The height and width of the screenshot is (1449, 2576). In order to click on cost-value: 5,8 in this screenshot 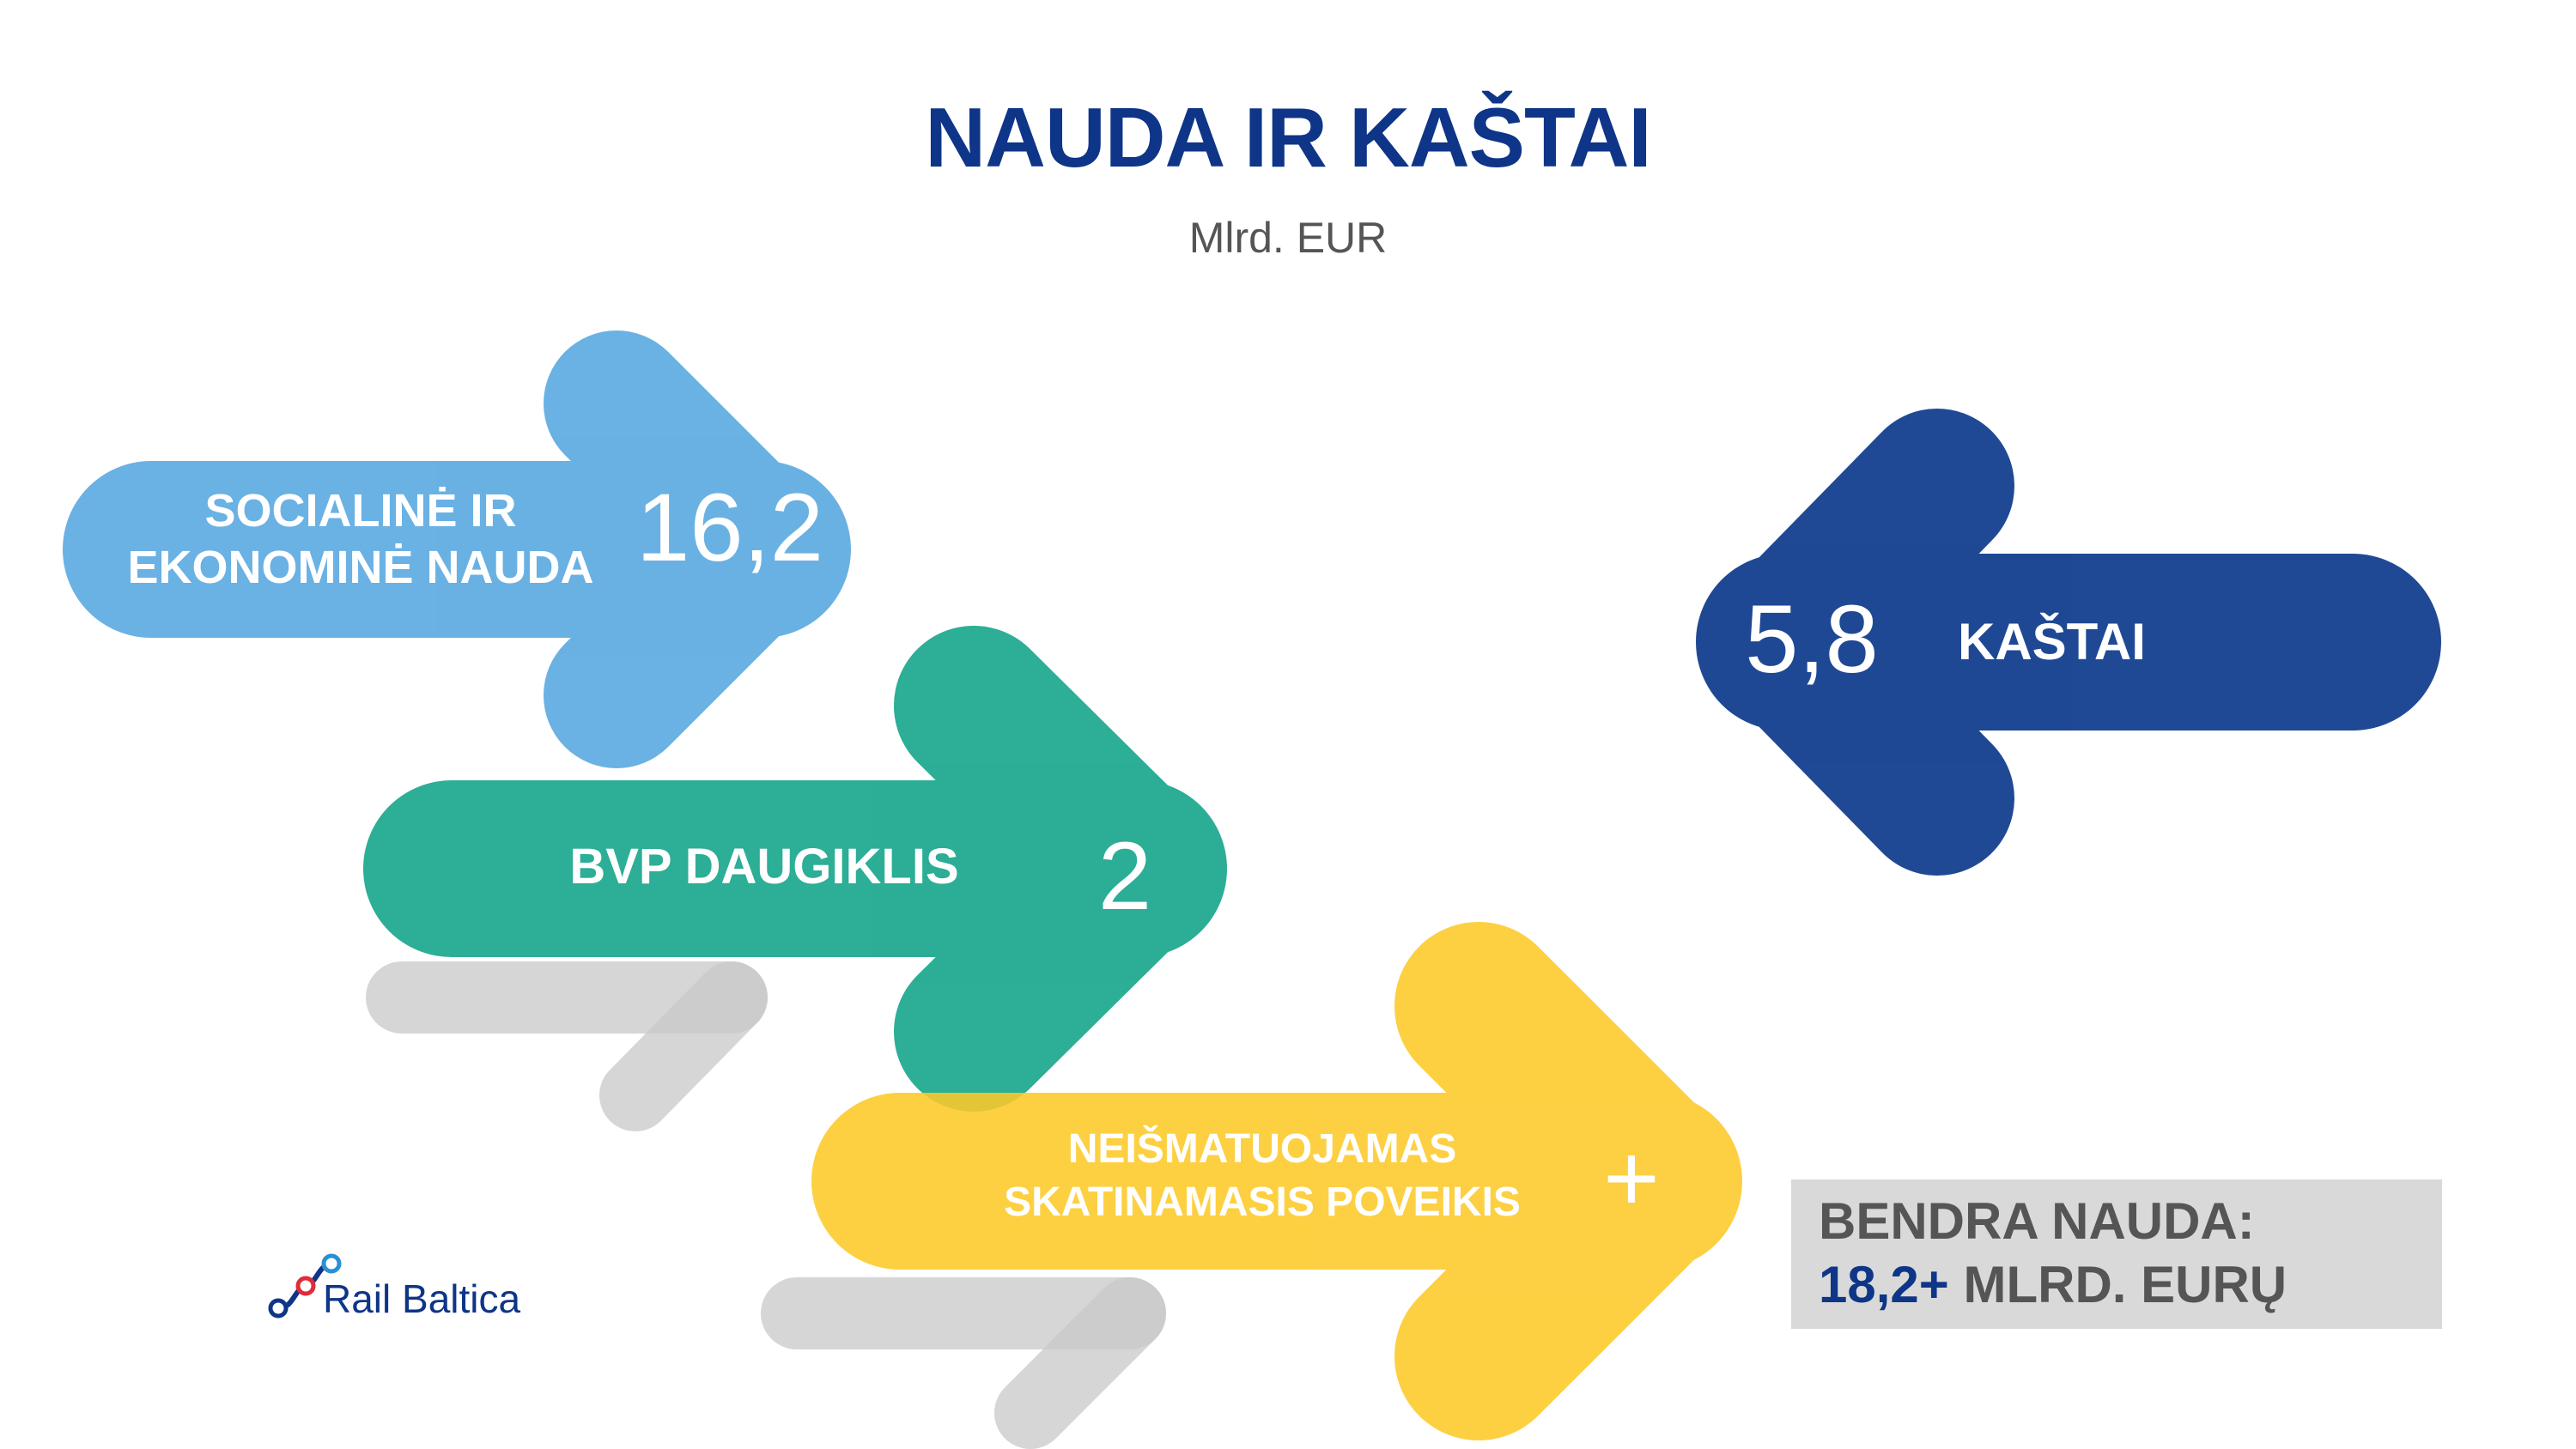, I will do `click(1812, 639)`.